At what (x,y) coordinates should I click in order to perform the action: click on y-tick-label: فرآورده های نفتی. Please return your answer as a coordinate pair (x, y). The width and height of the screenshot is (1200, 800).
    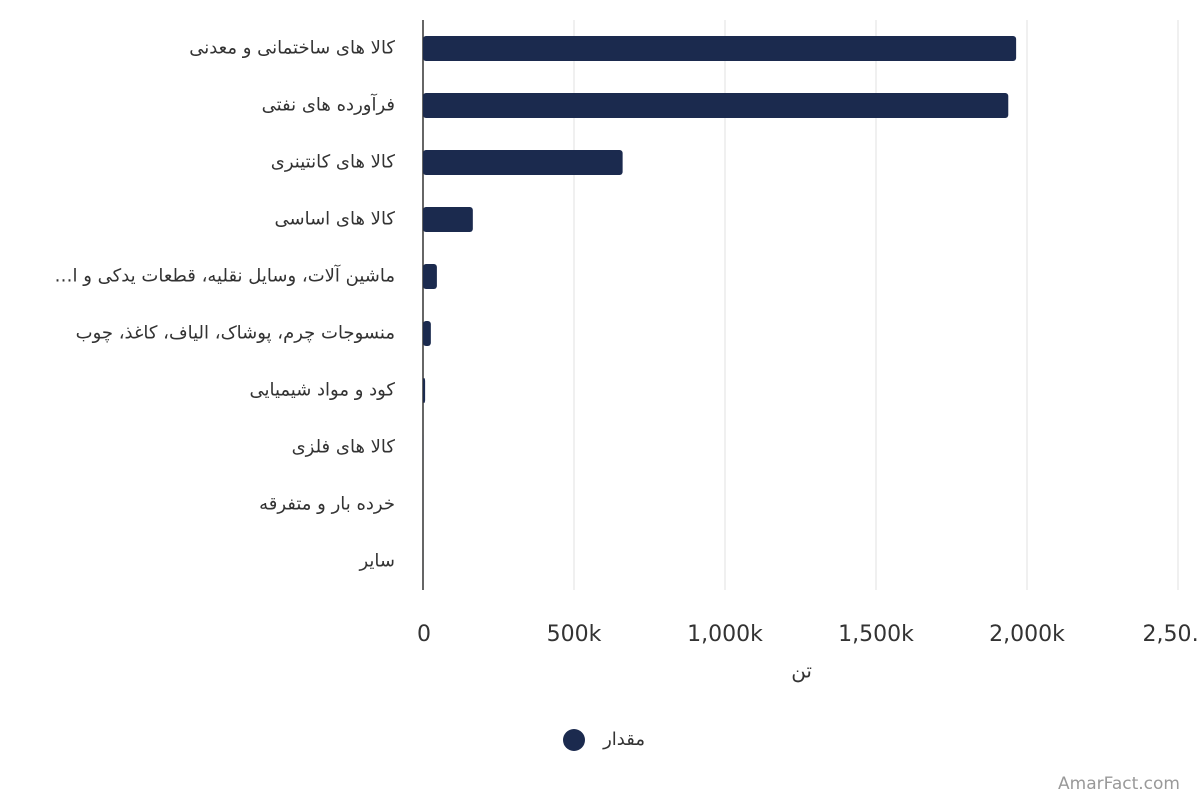
    Looking at the image, I should click on (328, 104).